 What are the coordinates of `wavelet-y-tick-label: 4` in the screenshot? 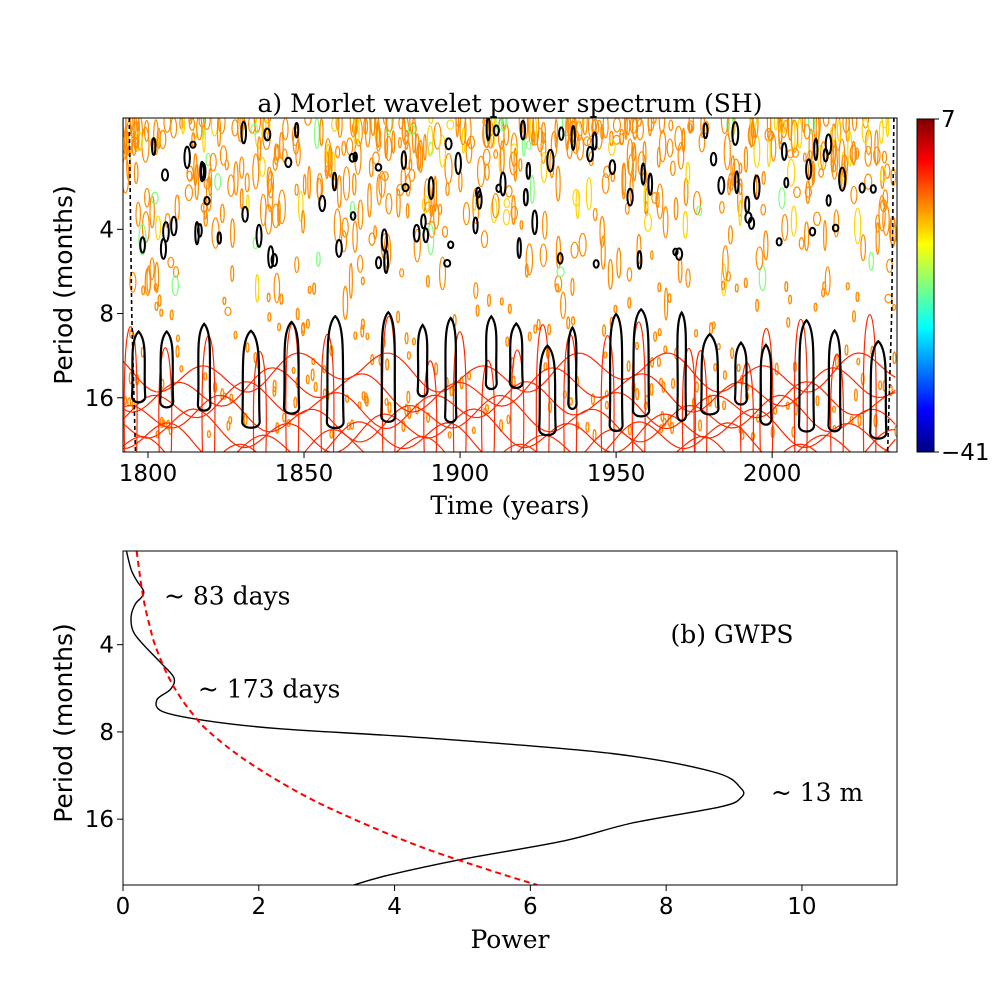 It's located at (106, 230).